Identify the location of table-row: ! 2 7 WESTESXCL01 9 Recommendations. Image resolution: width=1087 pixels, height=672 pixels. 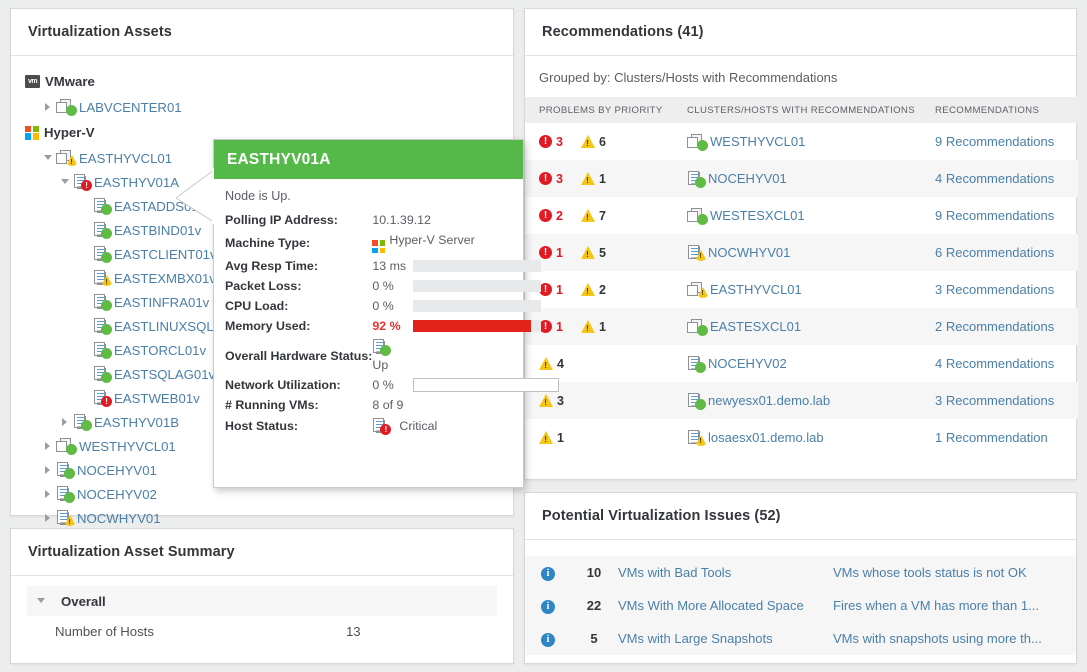
(801, 215).